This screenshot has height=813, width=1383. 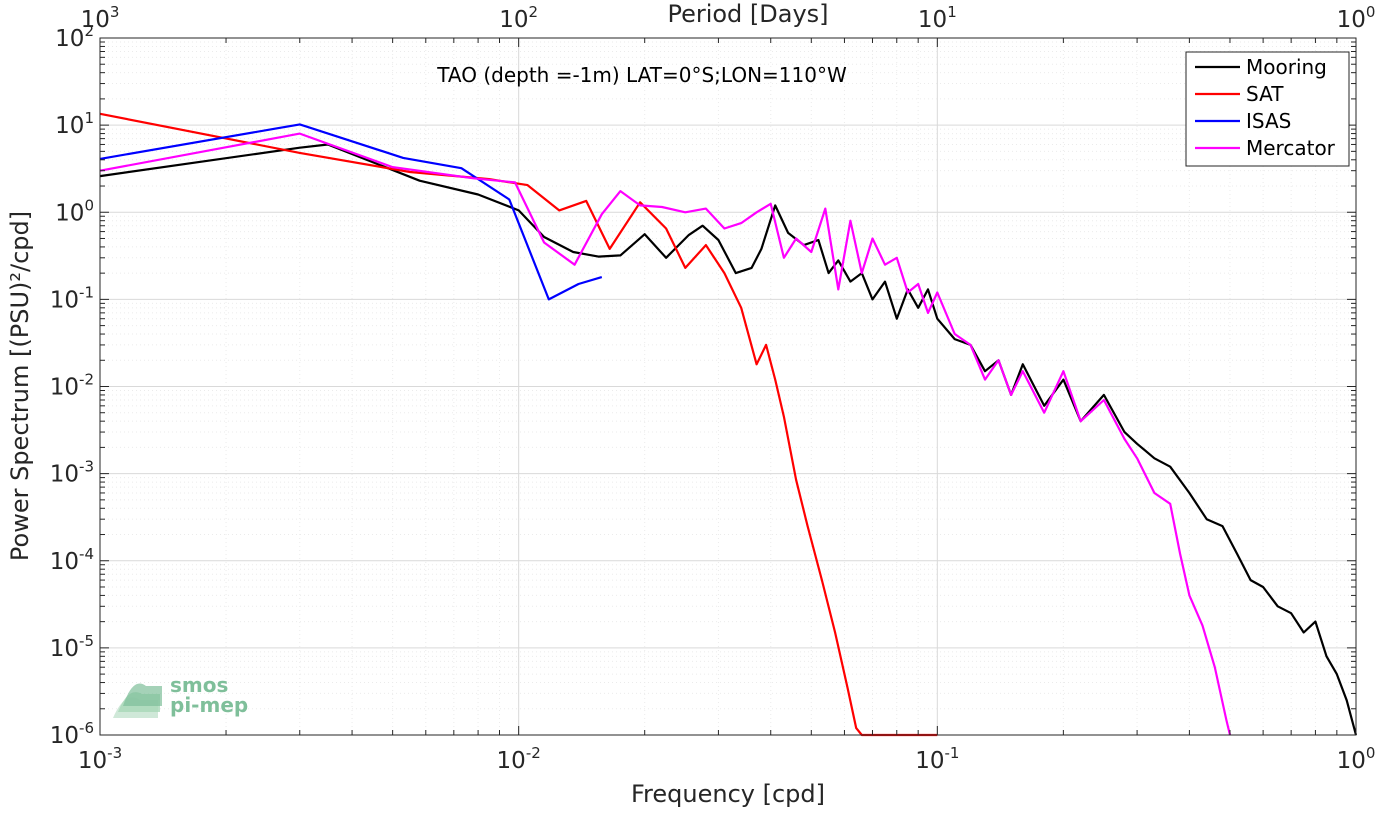 What do you see at coordinates (74, 37) in the screenshot?
I see `y-tick-label: 10²` at bounding box center [74, 37].